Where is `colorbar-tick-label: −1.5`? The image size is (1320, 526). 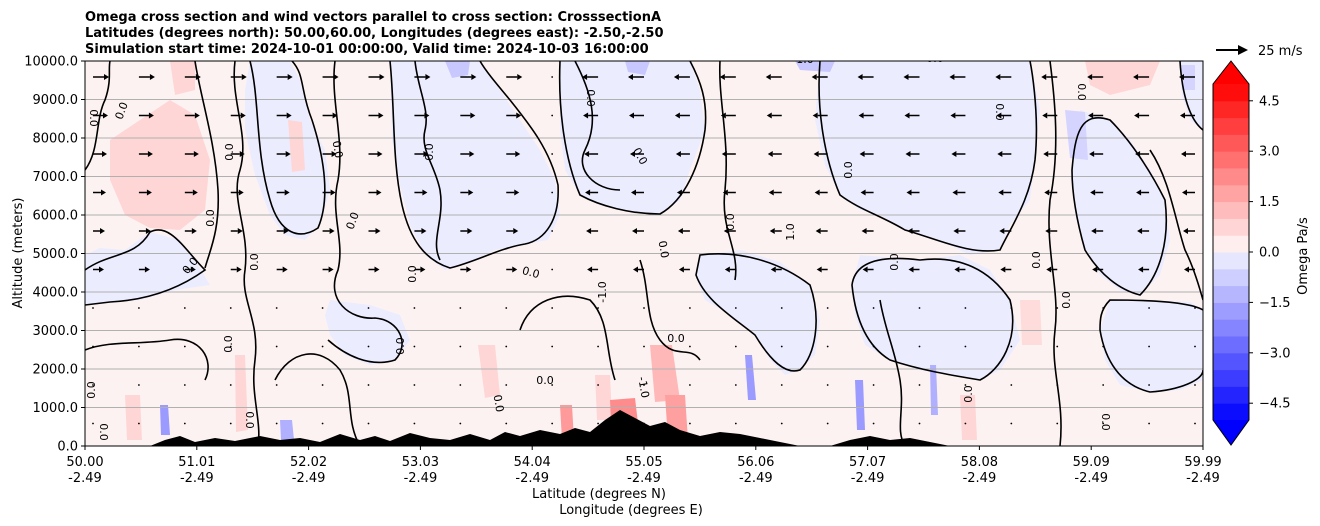 colorbar-tick-label: −1.5 is located at coordinates (1275, 303).